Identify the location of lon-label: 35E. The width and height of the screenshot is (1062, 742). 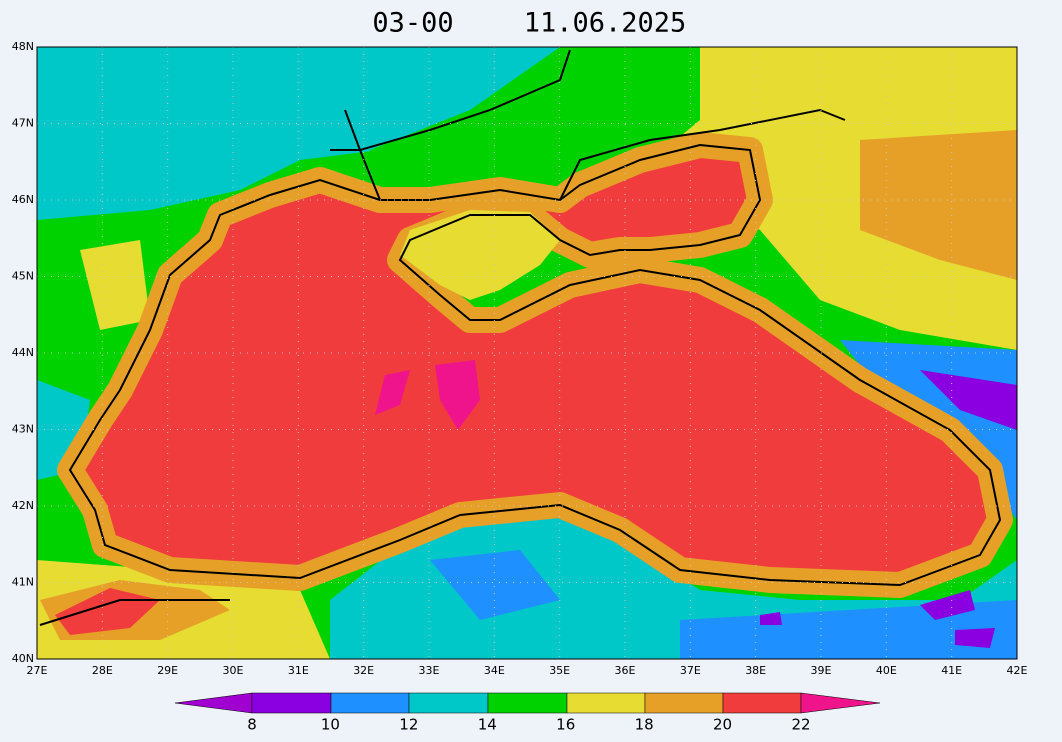
(559, 670).